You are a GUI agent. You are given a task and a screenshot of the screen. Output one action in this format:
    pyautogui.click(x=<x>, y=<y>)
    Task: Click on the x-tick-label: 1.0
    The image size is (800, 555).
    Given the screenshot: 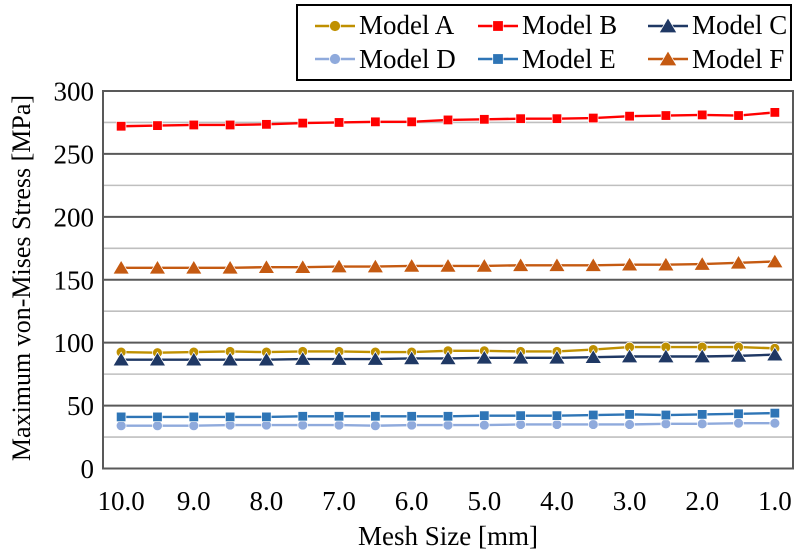 What is the action you would take?
    pyautogui.click(x=775, y=501)
    